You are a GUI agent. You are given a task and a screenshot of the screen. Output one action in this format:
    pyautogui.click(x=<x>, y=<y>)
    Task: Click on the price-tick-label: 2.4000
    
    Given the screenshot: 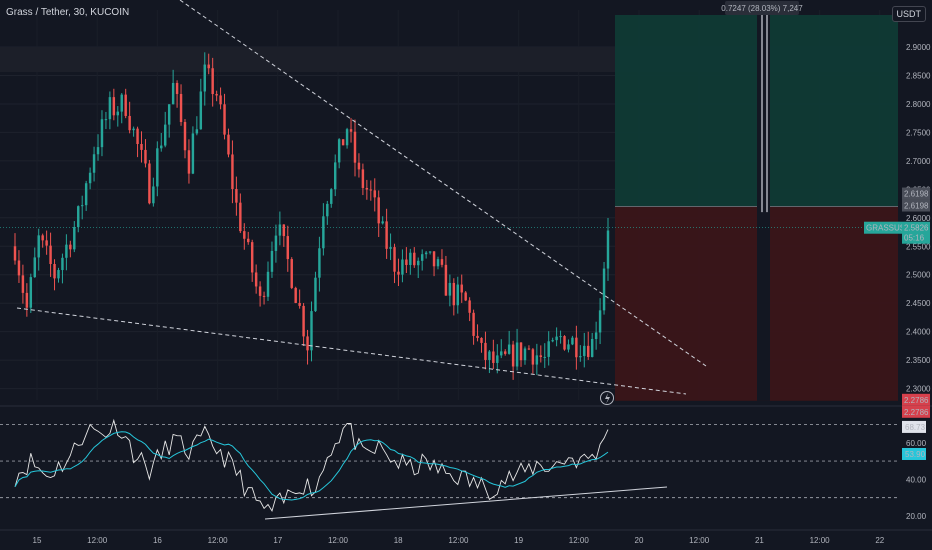 What is the action you would take?
    pyautogui.click(x=918, y=332)
    